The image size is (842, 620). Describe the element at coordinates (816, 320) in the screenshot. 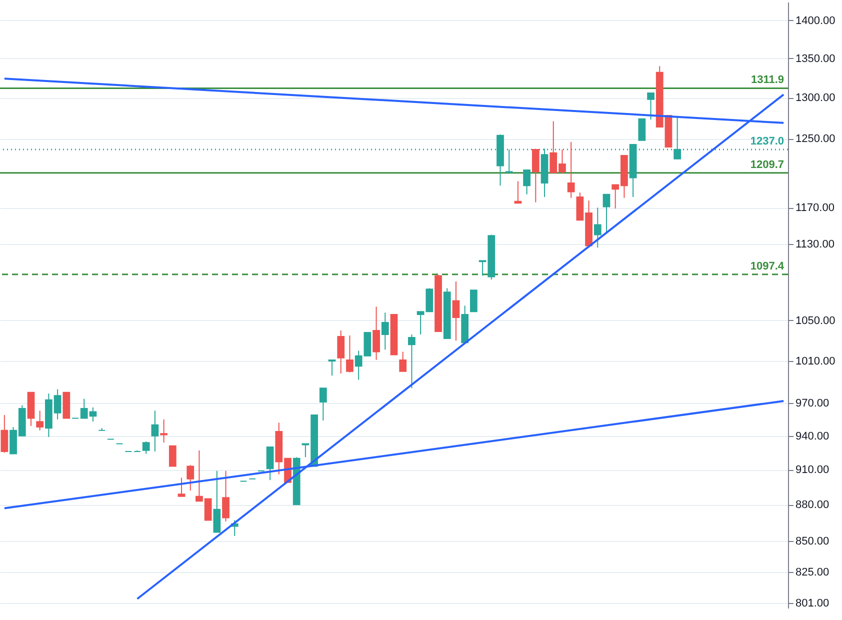

I see `y-tick-label: 1050.00` at that location.